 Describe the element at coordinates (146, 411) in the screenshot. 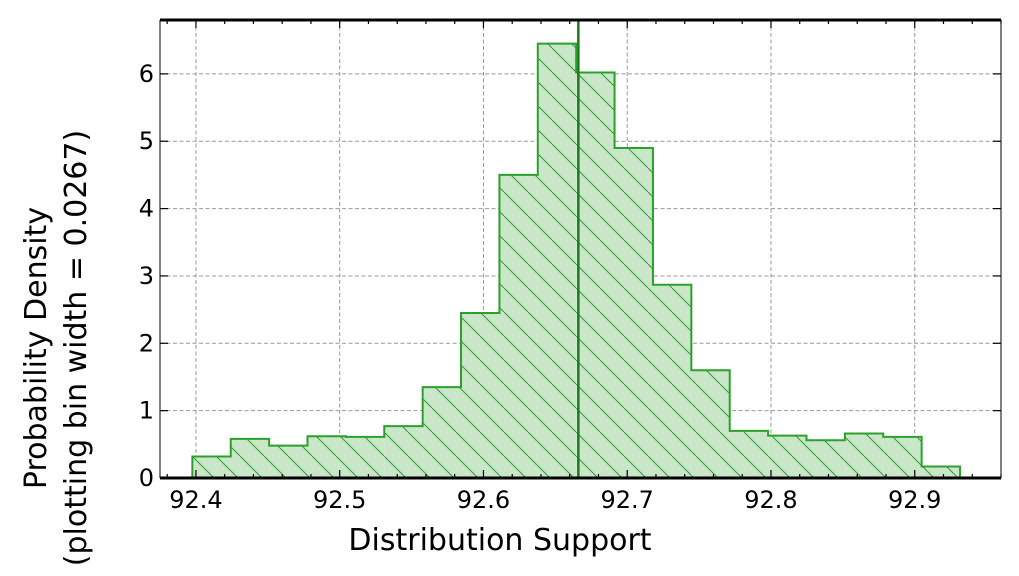

I see `y-tick-label: 1` at that location.